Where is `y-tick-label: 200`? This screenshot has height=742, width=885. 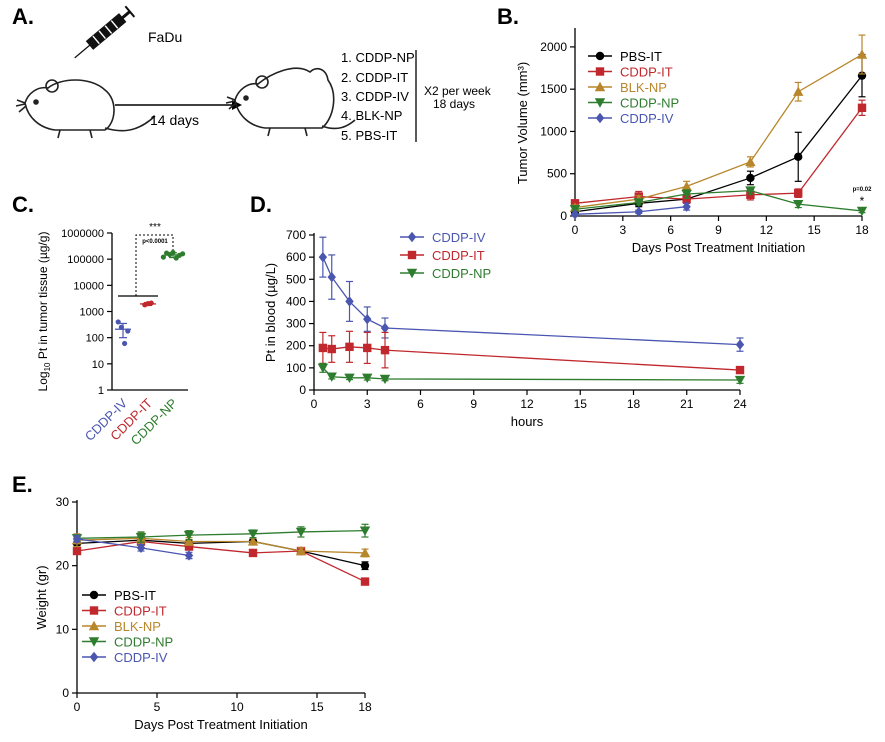
y-tick-label: 200 is located at coordinates (296, 346).